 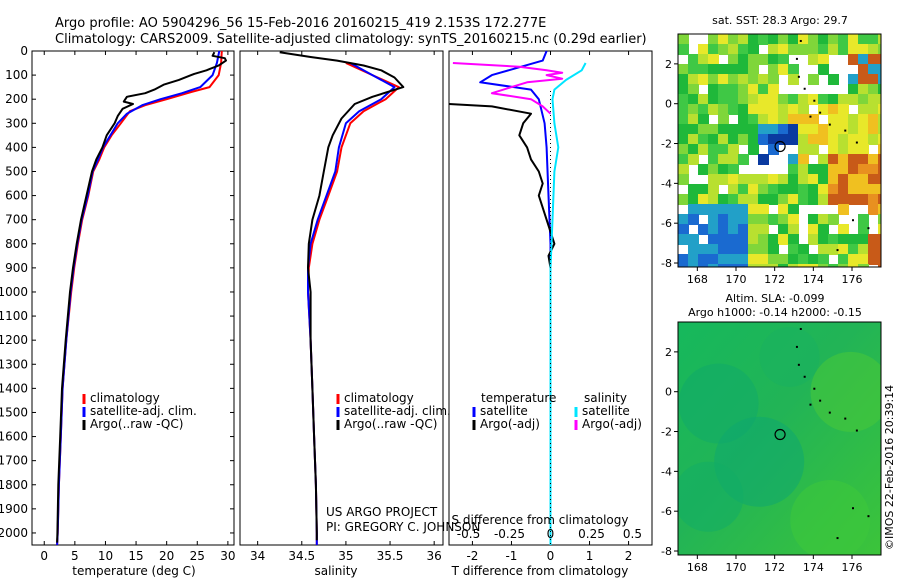 What do you see at coordinates (16, 171) in the screenshot?
I see `y-tick-label: 500` at bounding box center [16, 171].